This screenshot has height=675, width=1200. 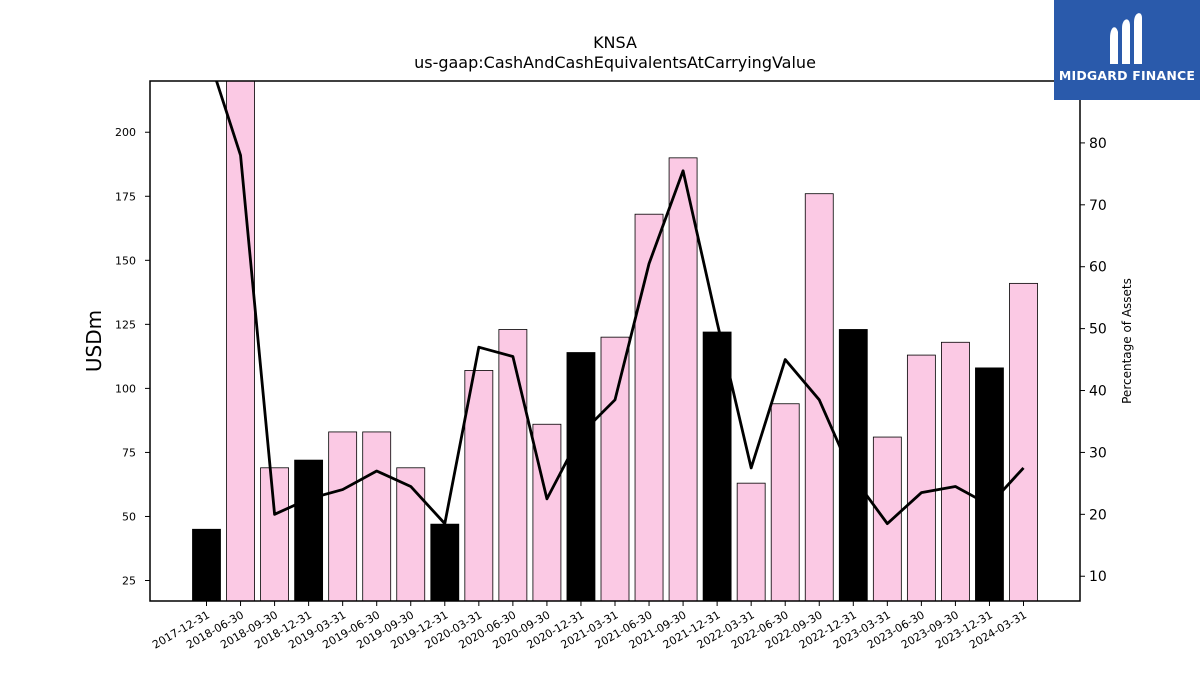 I want to click on y-tick-label: 125, so click(x=125, y=324).